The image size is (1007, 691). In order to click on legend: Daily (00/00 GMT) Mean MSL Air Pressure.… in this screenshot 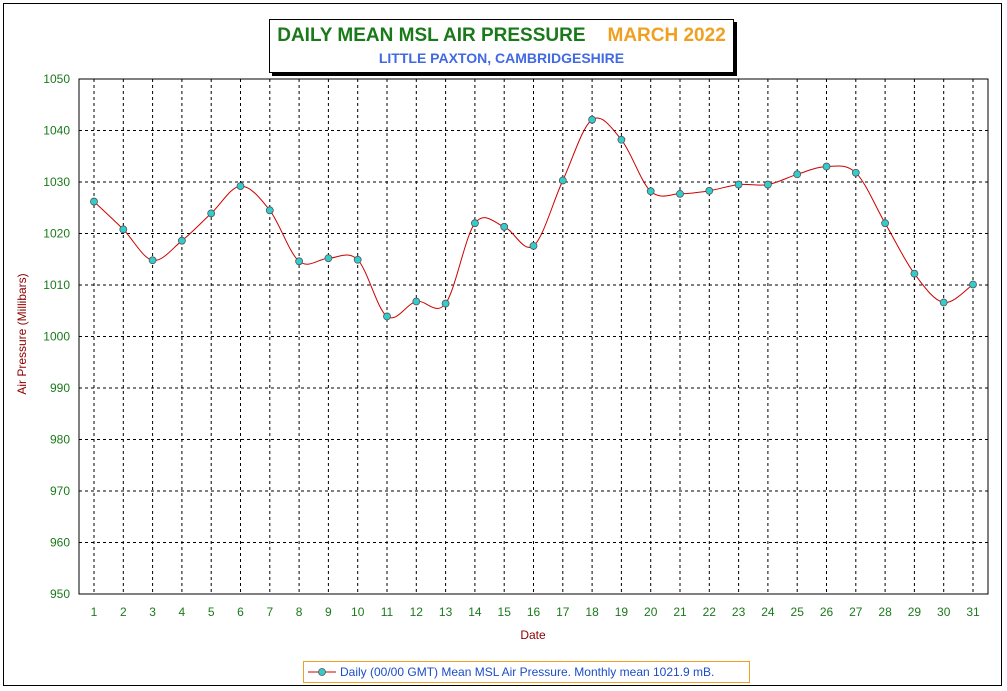, I will do `click(526, 672)`.